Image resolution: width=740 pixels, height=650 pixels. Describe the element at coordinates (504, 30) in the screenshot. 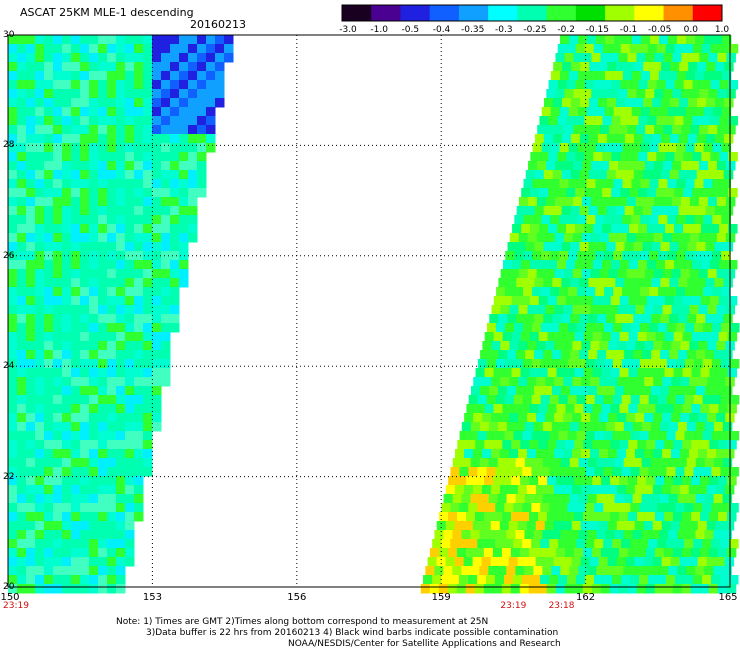

I see `colorbar-tick-label: -0.3` at that location.